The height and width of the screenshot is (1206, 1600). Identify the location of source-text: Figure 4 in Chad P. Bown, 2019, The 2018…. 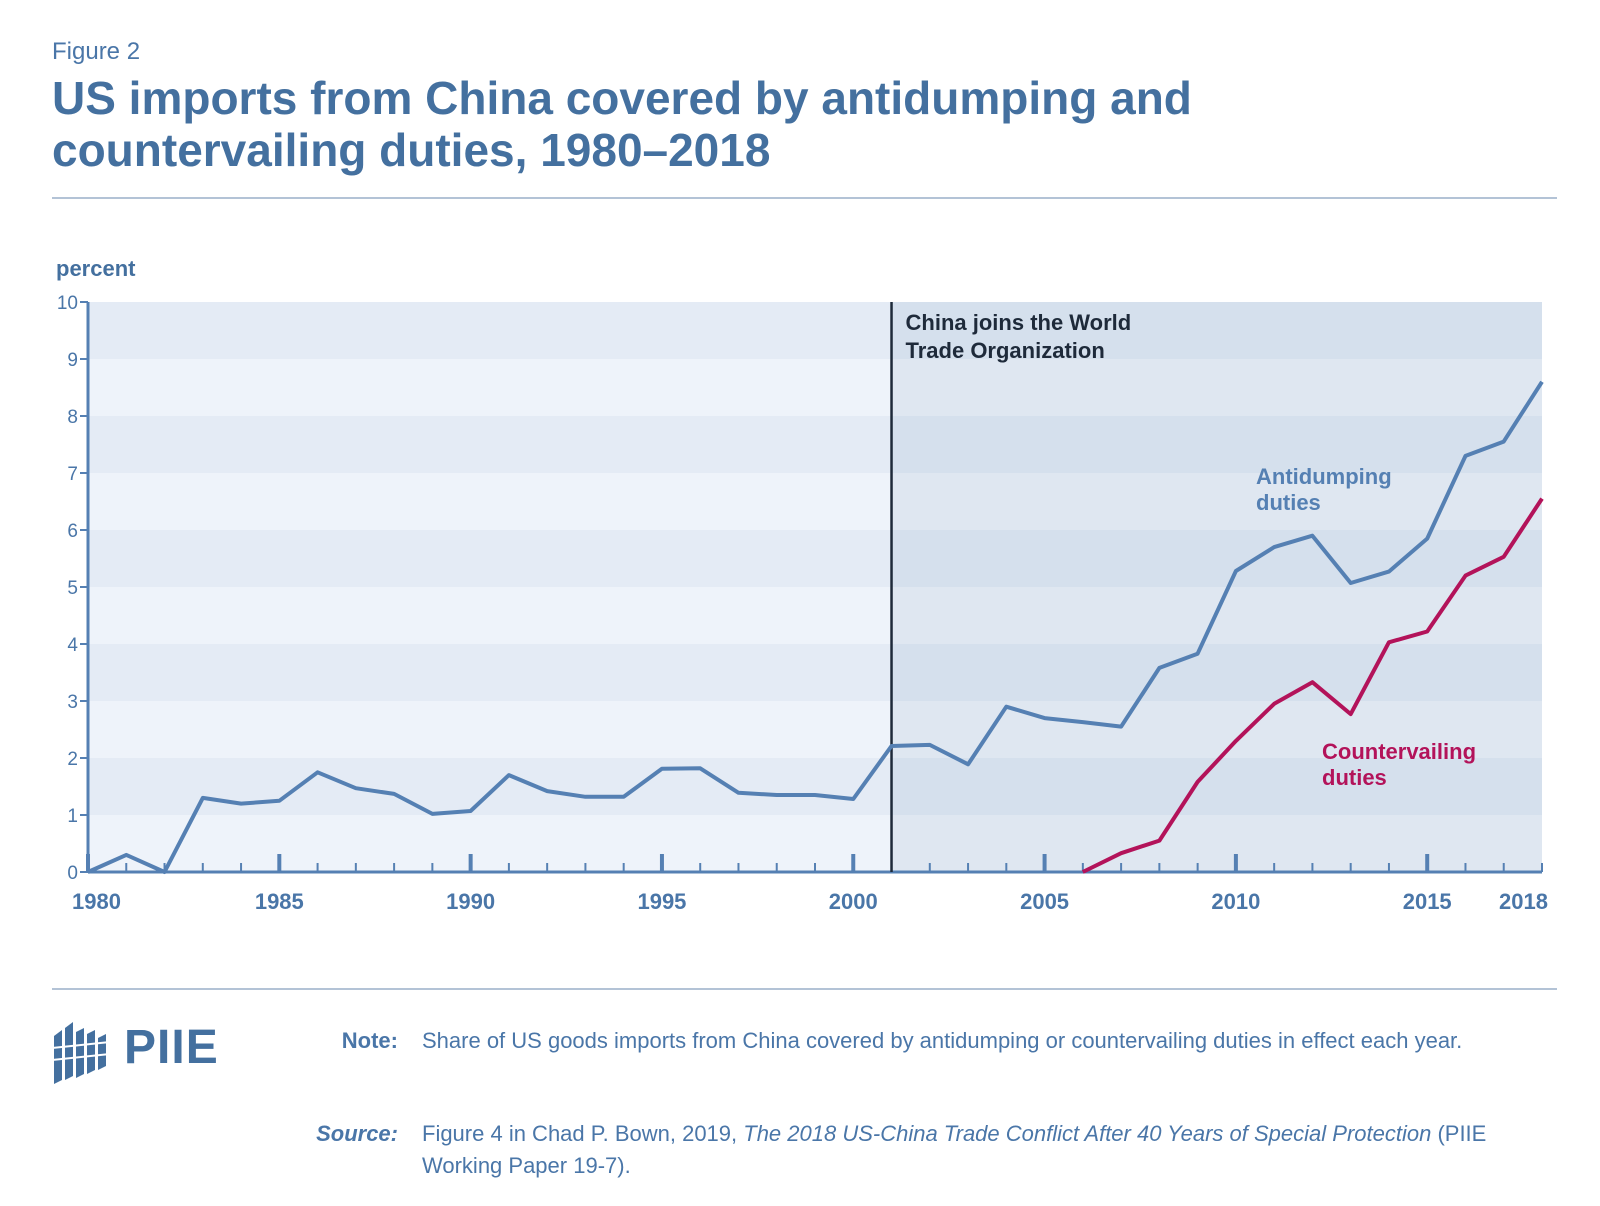
(967, 1150).